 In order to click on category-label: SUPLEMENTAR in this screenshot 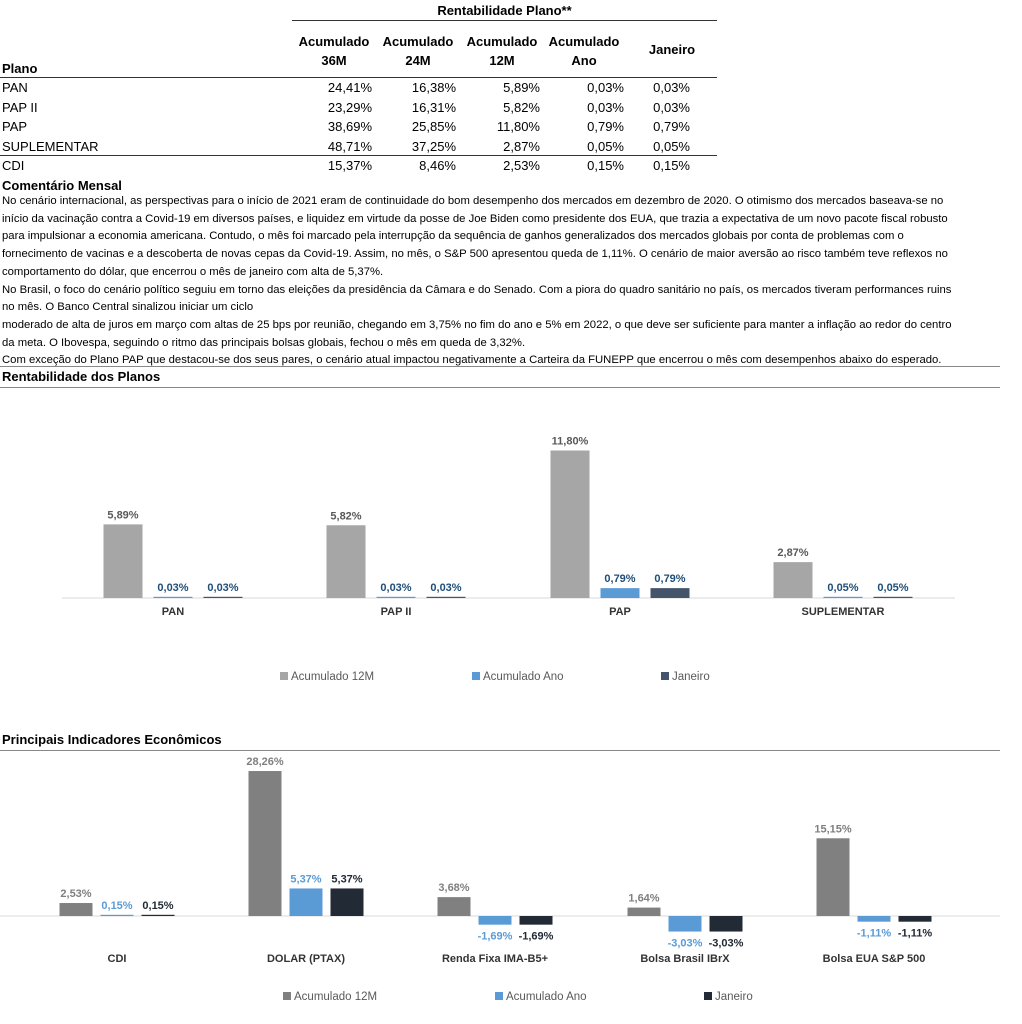, I will do `click(843, 612)`.